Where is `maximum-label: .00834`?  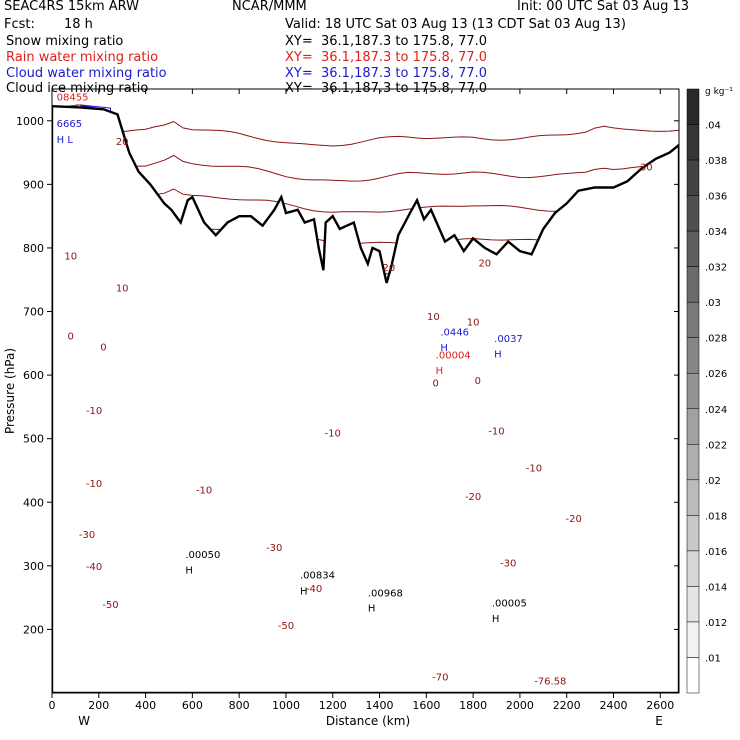
maximum-label: .00834 is located at coordinates (317, 576).